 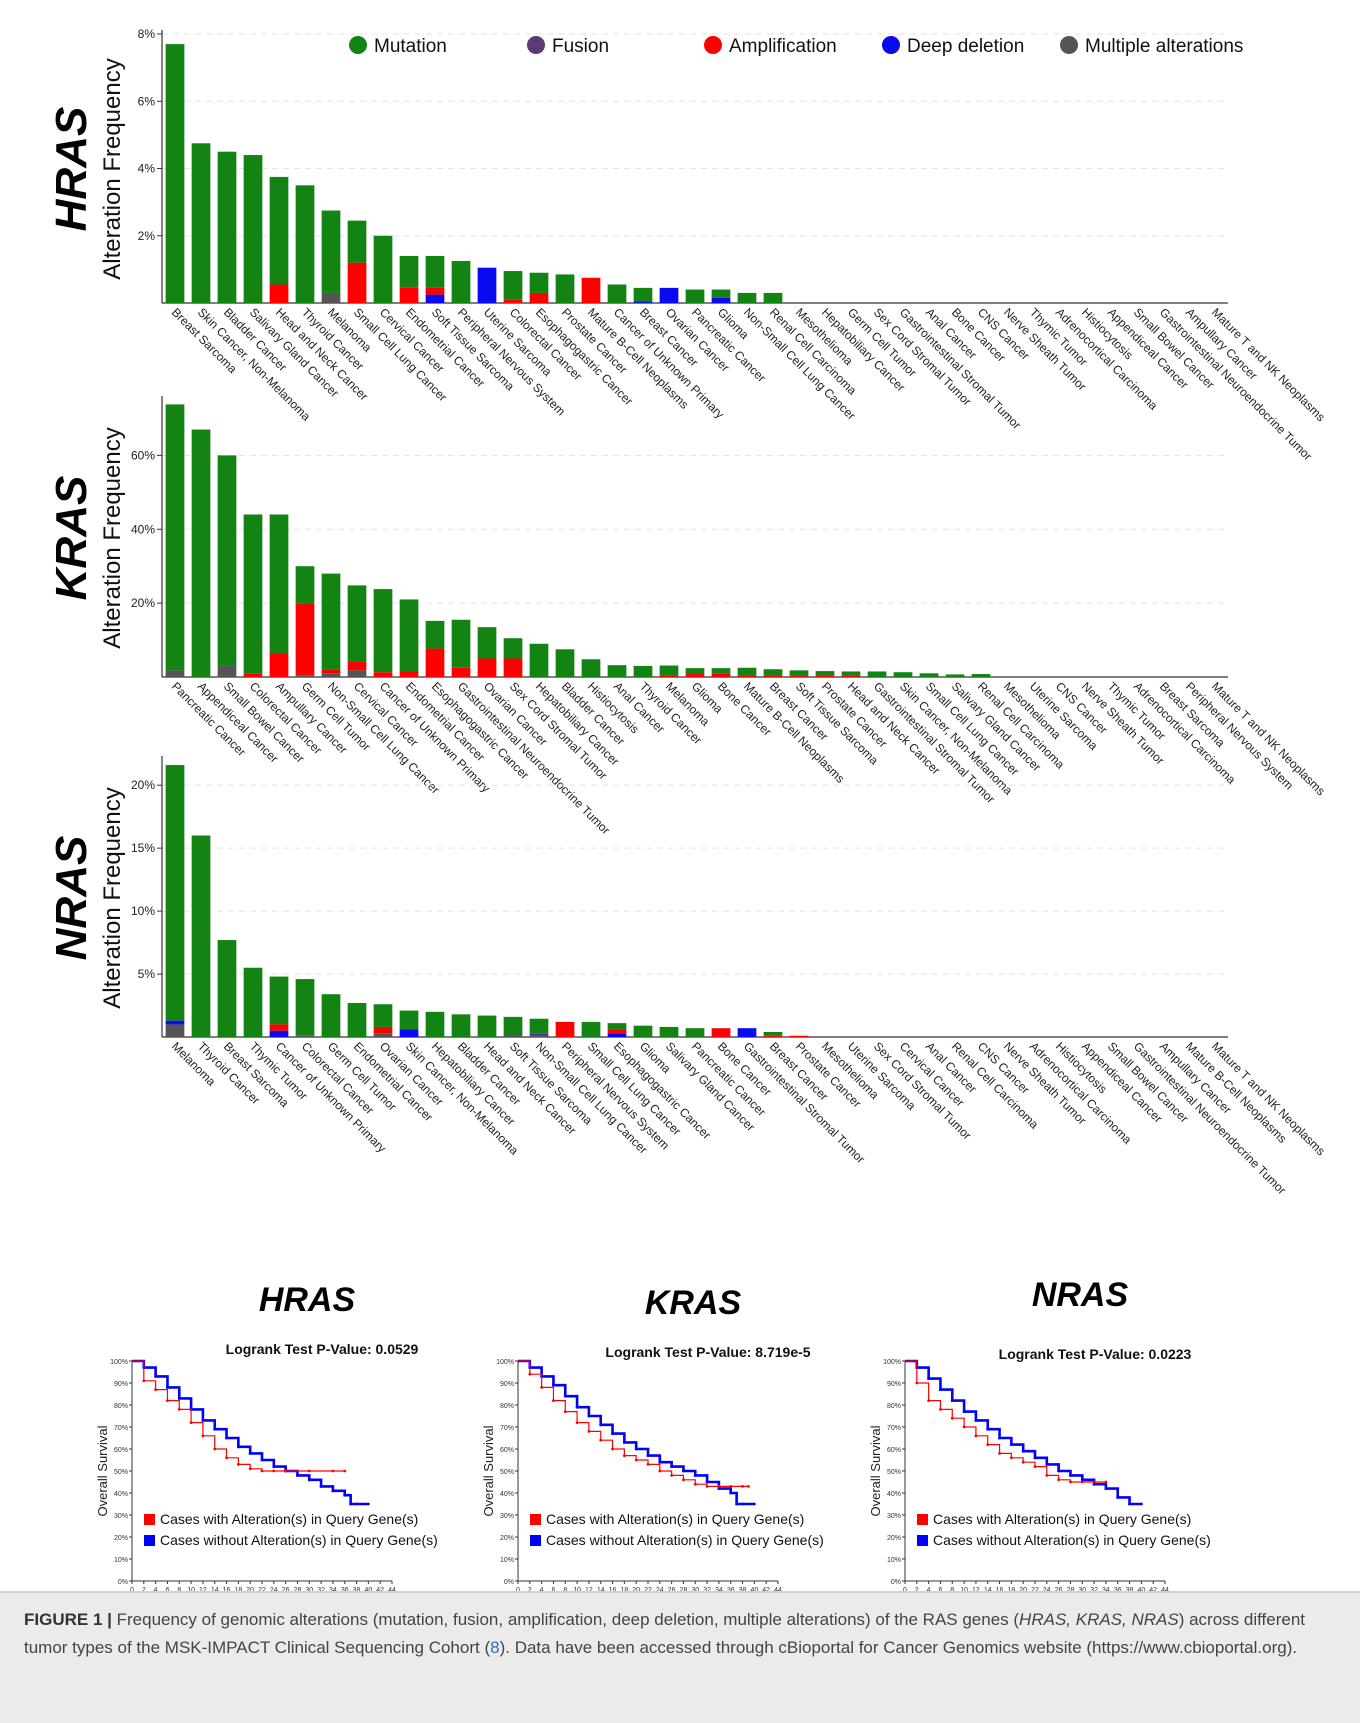 What do you see at coordinates (1071, 1590) in the screenshot?
I see `x-tick-label: 28` at bounding box center [1071, 1590].